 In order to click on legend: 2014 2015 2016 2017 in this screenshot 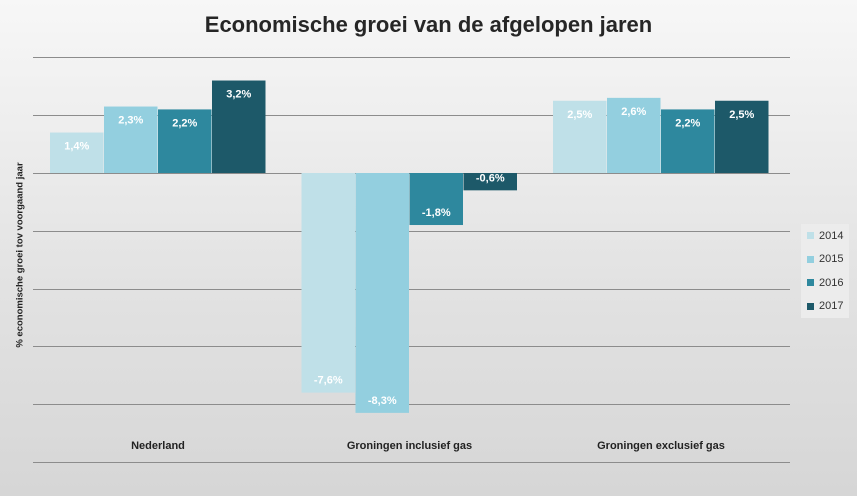, I will do `click(825, 271)`.